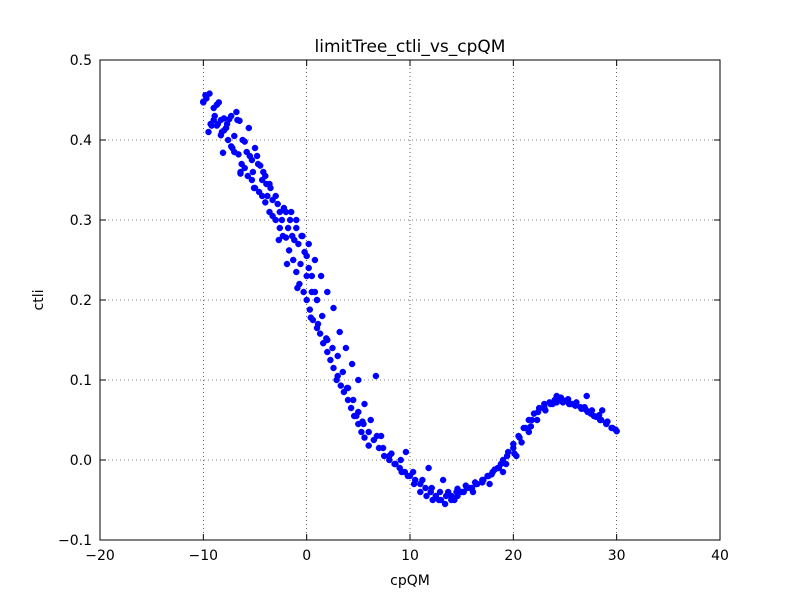 The height and width of the screenshot is (600, 800). What do you see at coordinates (81, 141) in the screenshot?
I see `y-tick-label: 0.4` at bounding box center [81, 141].